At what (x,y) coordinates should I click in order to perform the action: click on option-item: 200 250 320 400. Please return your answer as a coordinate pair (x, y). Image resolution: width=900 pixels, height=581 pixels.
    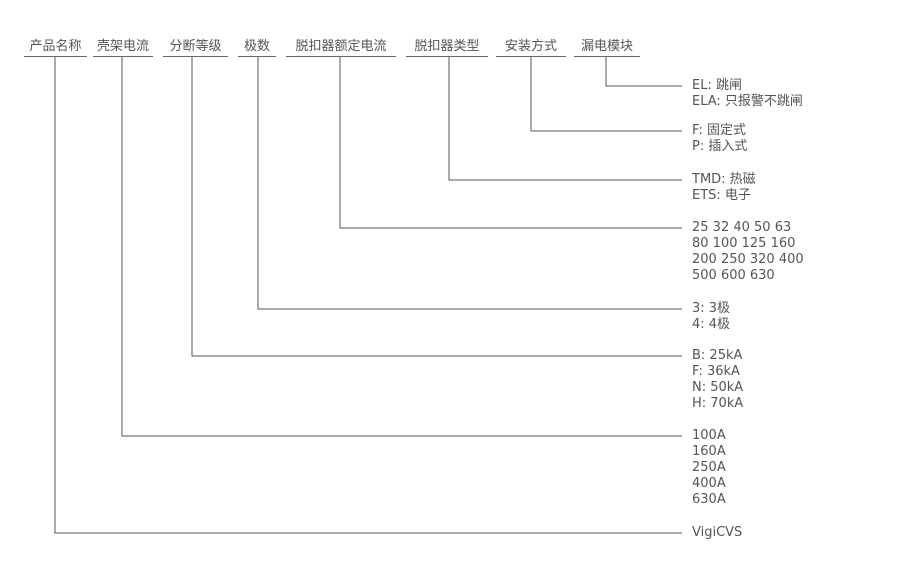
    Looking at the image, I should click on (748, 259).